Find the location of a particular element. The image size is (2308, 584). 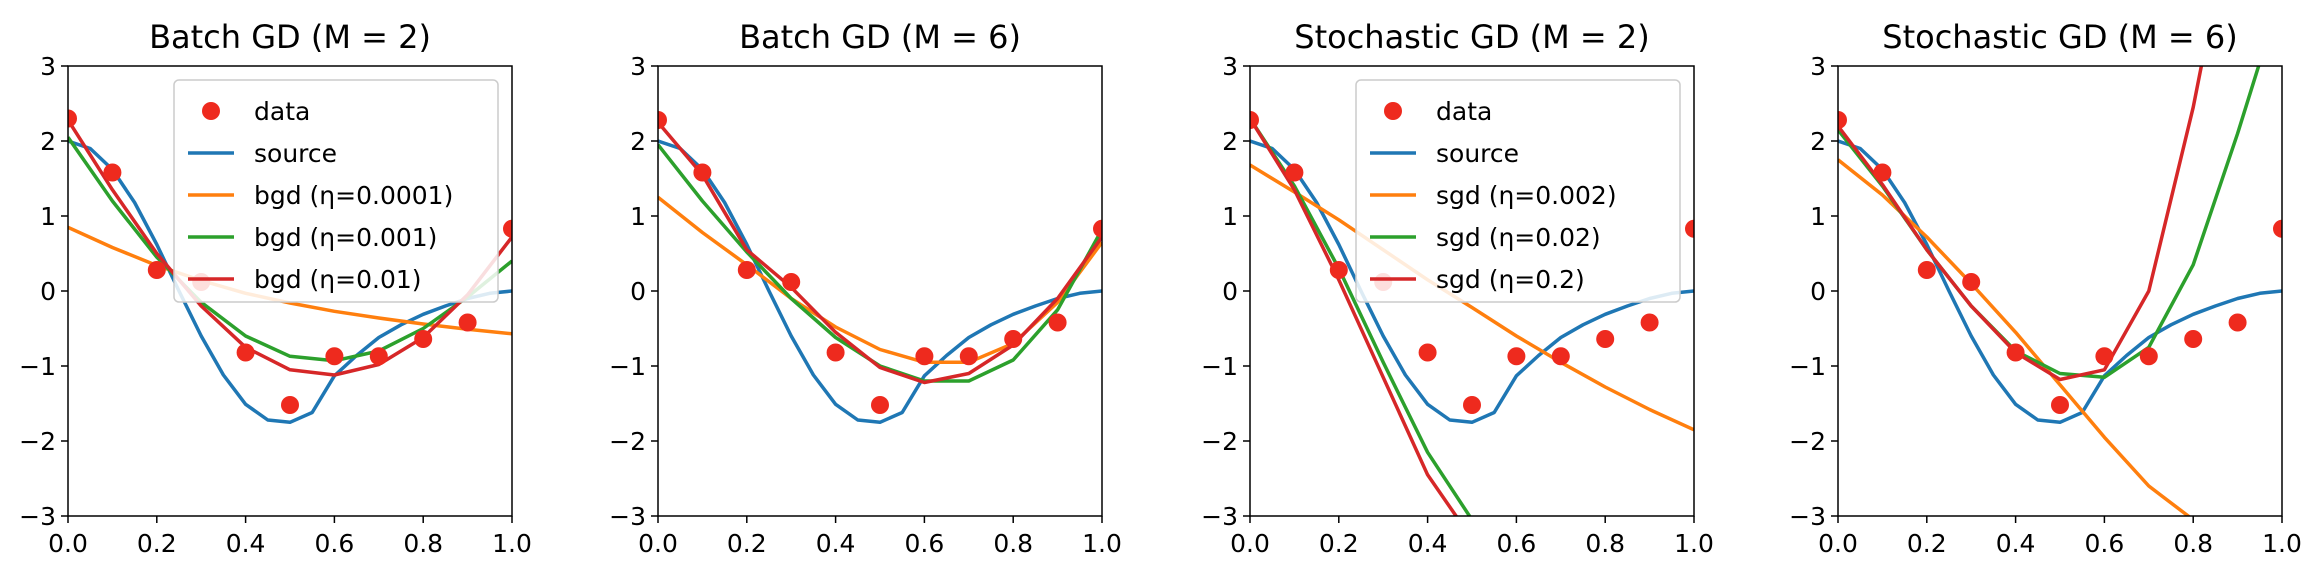

axes-frame is located at coordinates (880, 291).